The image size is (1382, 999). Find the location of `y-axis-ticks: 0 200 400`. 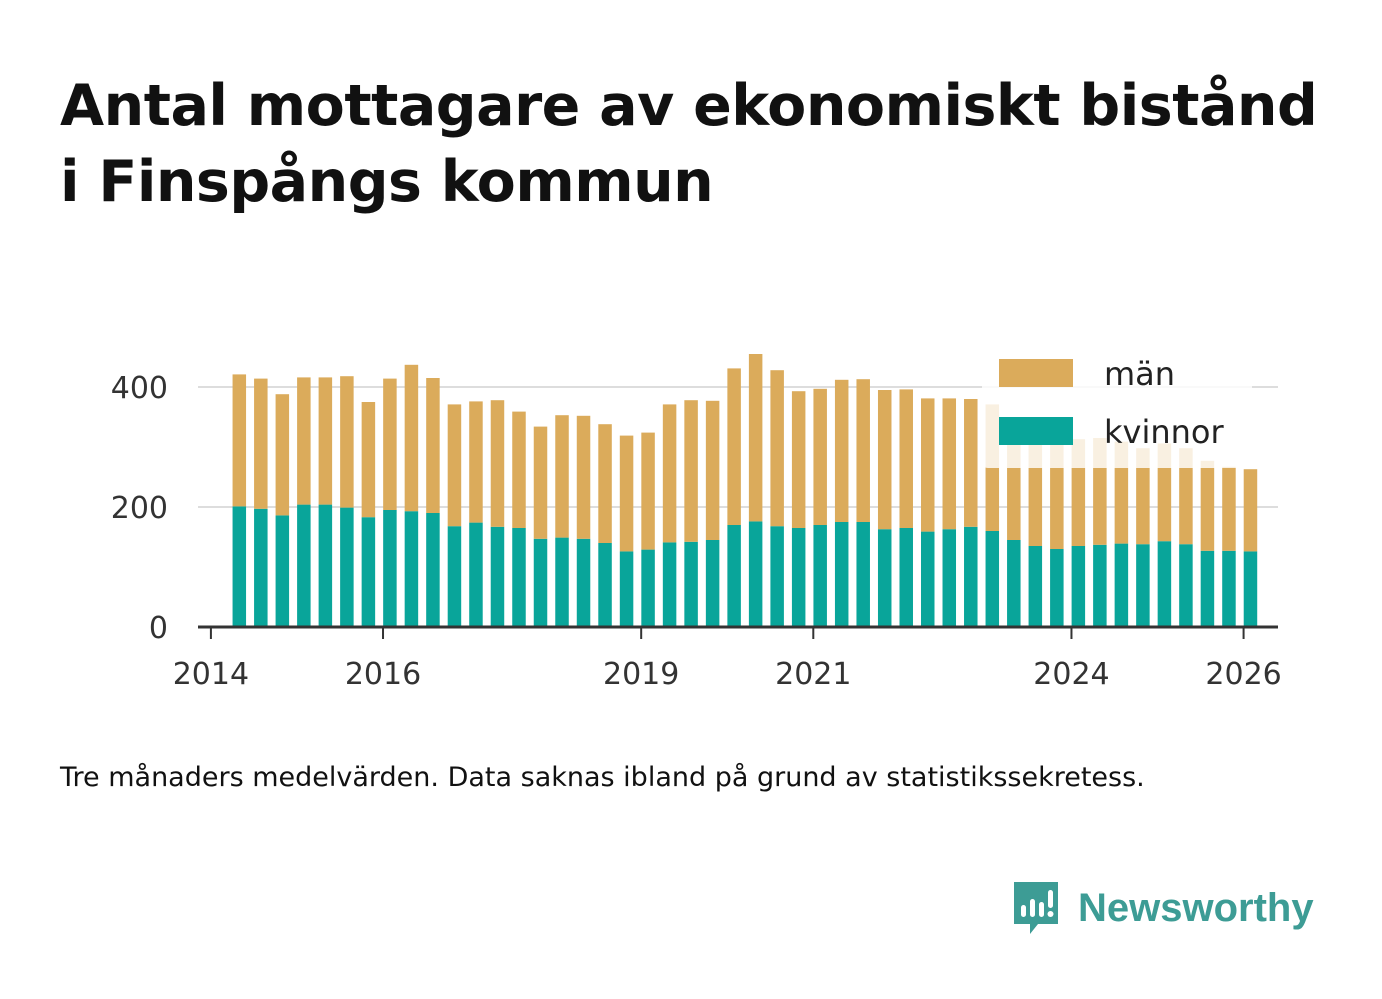

y-axis-ticks: 0 200 400 is located at coordinates (139, 508).